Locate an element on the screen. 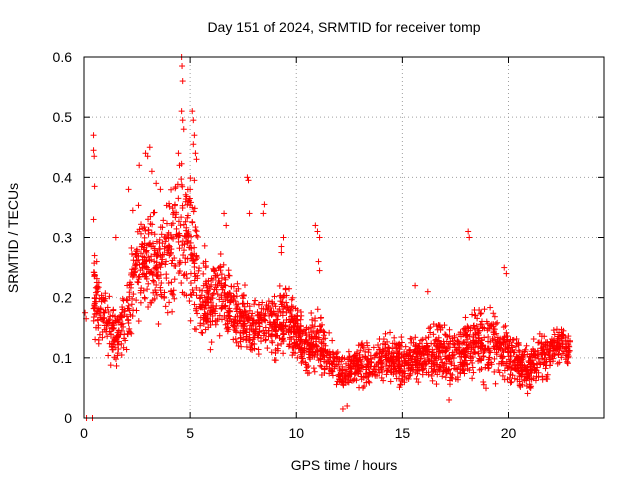 The image size is (640, 480). y-axis-label: SRMTID / TECUs is located at coordinates (13, 238).